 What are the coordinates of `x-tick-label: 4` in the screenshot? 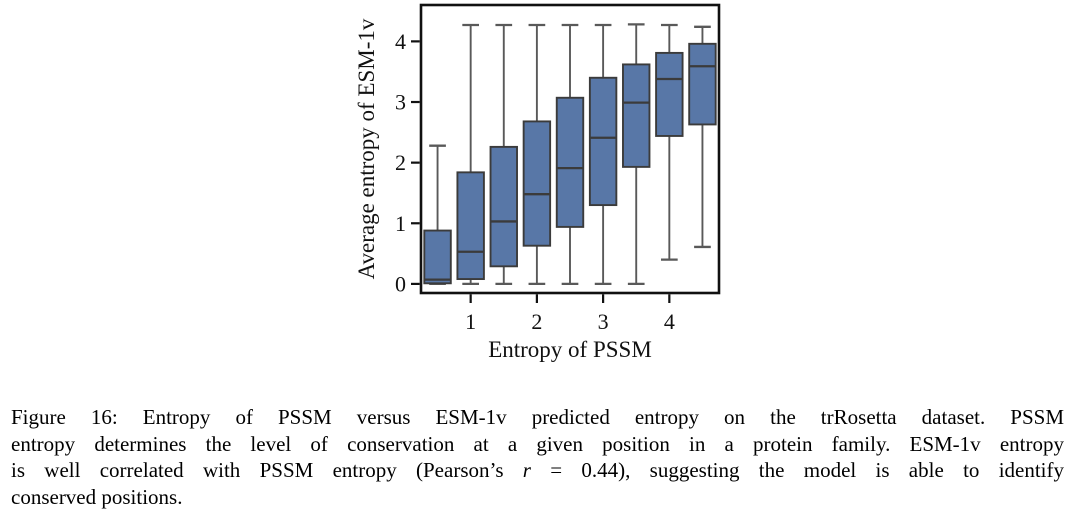 It's located at (669, 321).